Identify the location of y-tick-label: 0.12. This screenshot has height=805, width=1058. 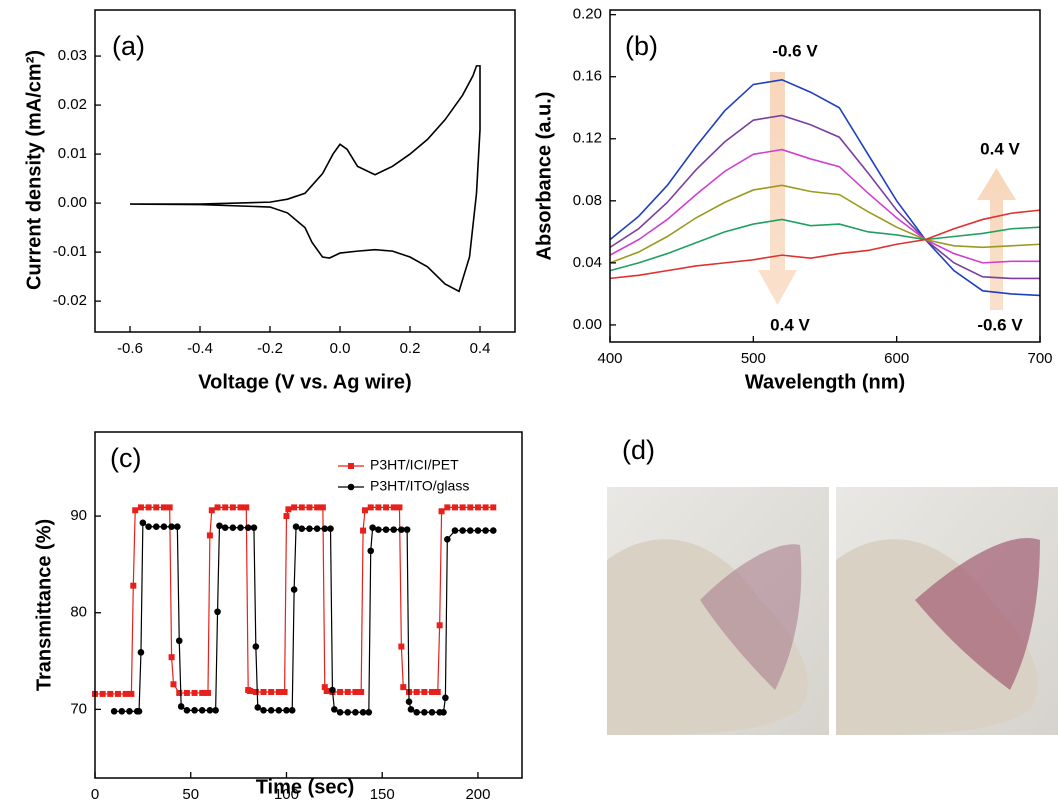
(587, 138).